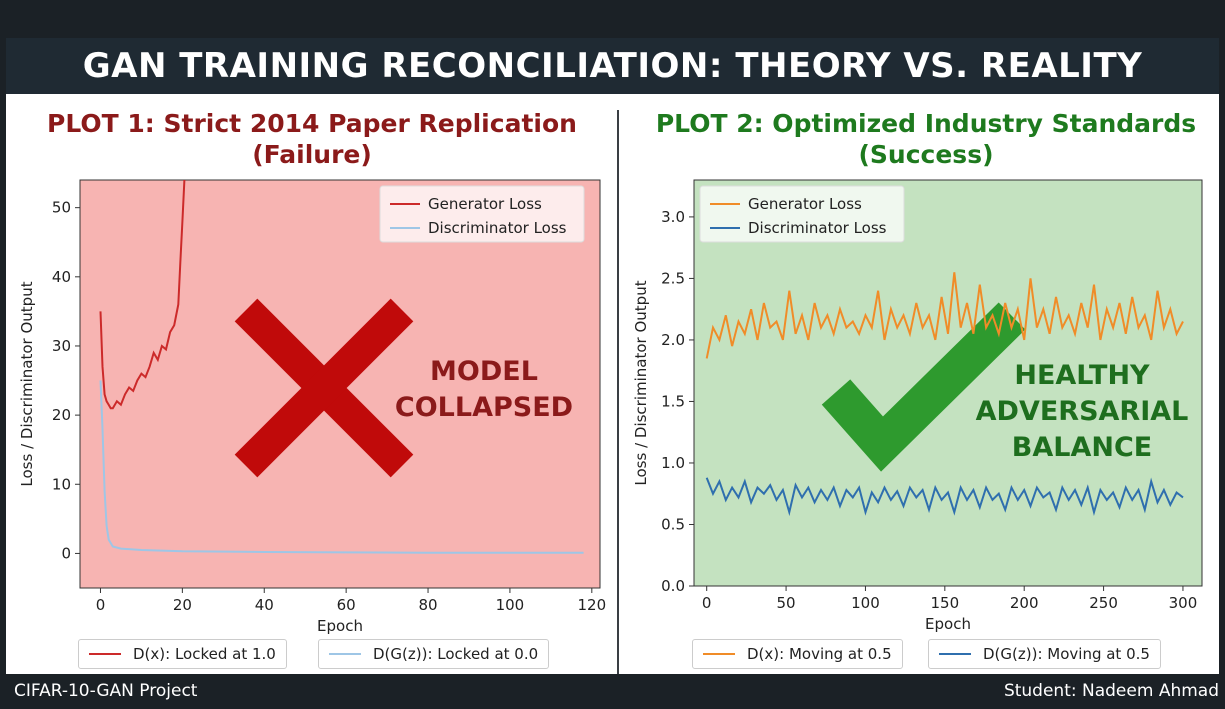  What do you see at coordinates (1111, 691) in the screenshot?
I see `student-label: Student: Nadeem Ahmad` at bounding box center [1111, 691].